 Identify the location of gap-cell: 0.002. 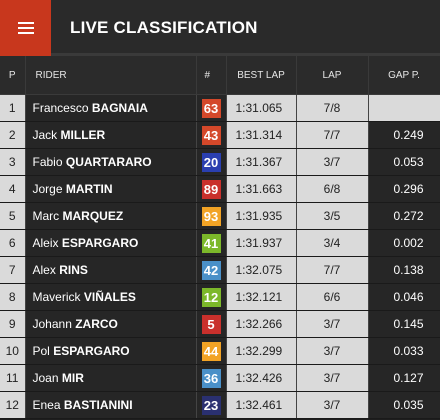
(404, 243).